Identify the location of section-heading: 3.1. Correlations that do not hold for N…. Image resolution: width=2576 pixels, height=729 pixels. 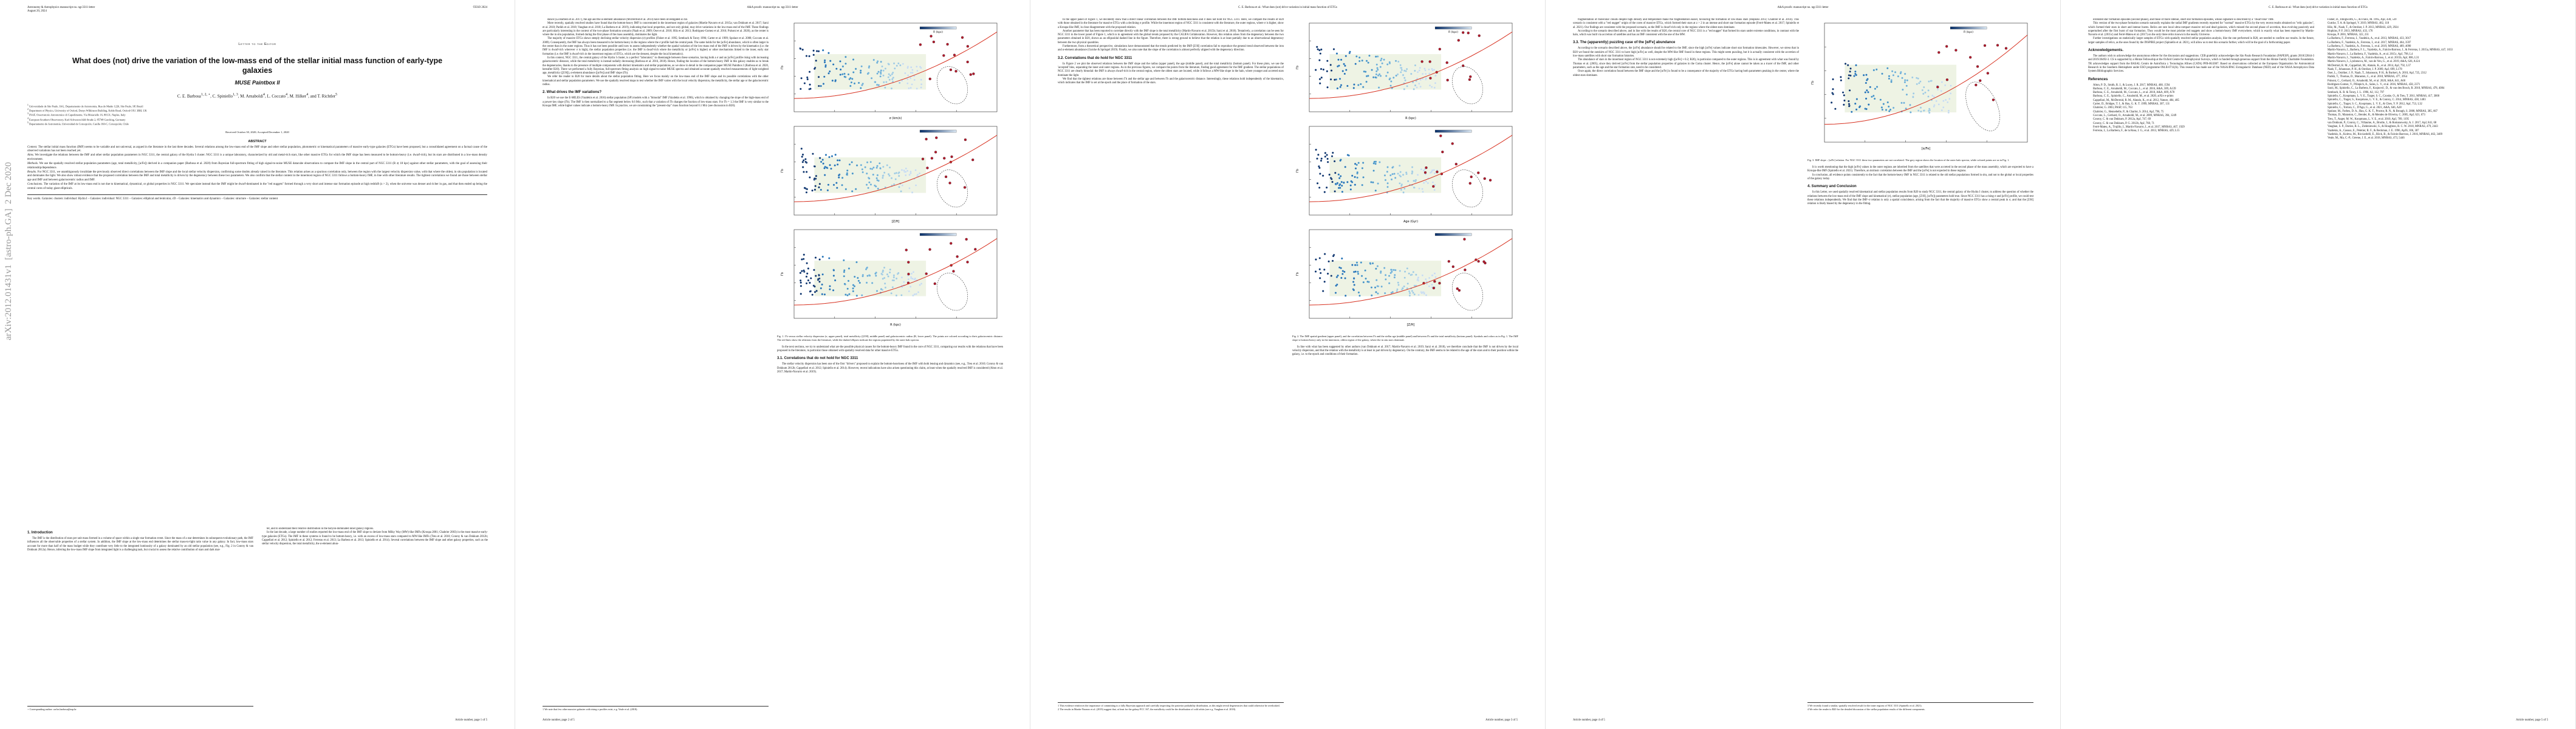
(818, 359).